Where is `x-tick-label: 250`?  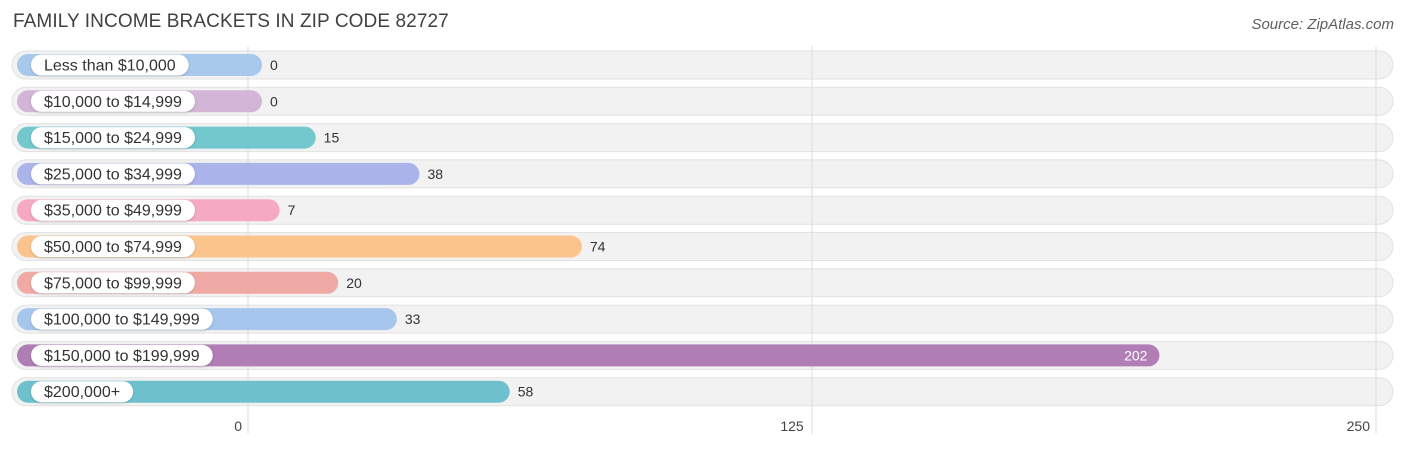 x-tick-label: 250 is located at coordinates (1359, 426).